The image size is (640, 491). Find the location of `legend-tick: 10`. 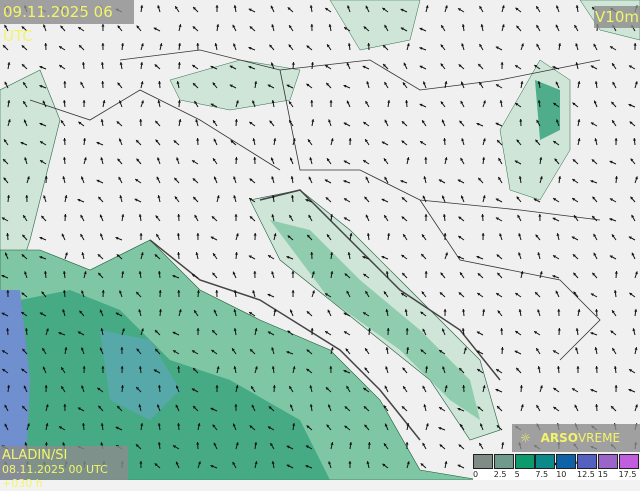

legend-tick: 10 is located at coordinates (561, 474).